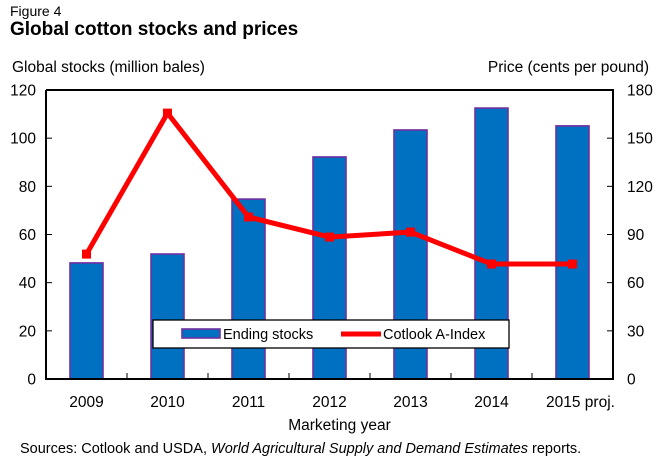  I want to click on left-axis-tick-label: 100, so click(23, 139).